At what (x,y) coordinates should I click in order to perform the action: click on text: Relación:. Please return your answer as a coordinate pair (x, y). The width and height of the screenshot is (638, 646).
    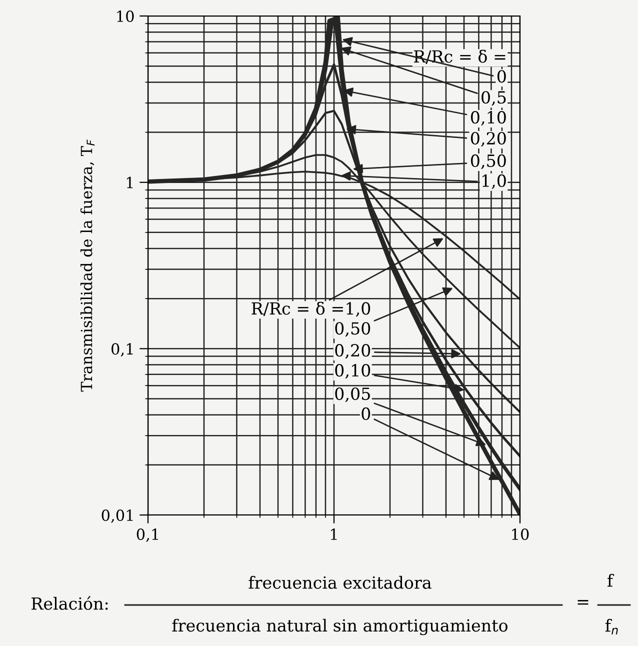
    Looking at the image, I should click on (70, 603).